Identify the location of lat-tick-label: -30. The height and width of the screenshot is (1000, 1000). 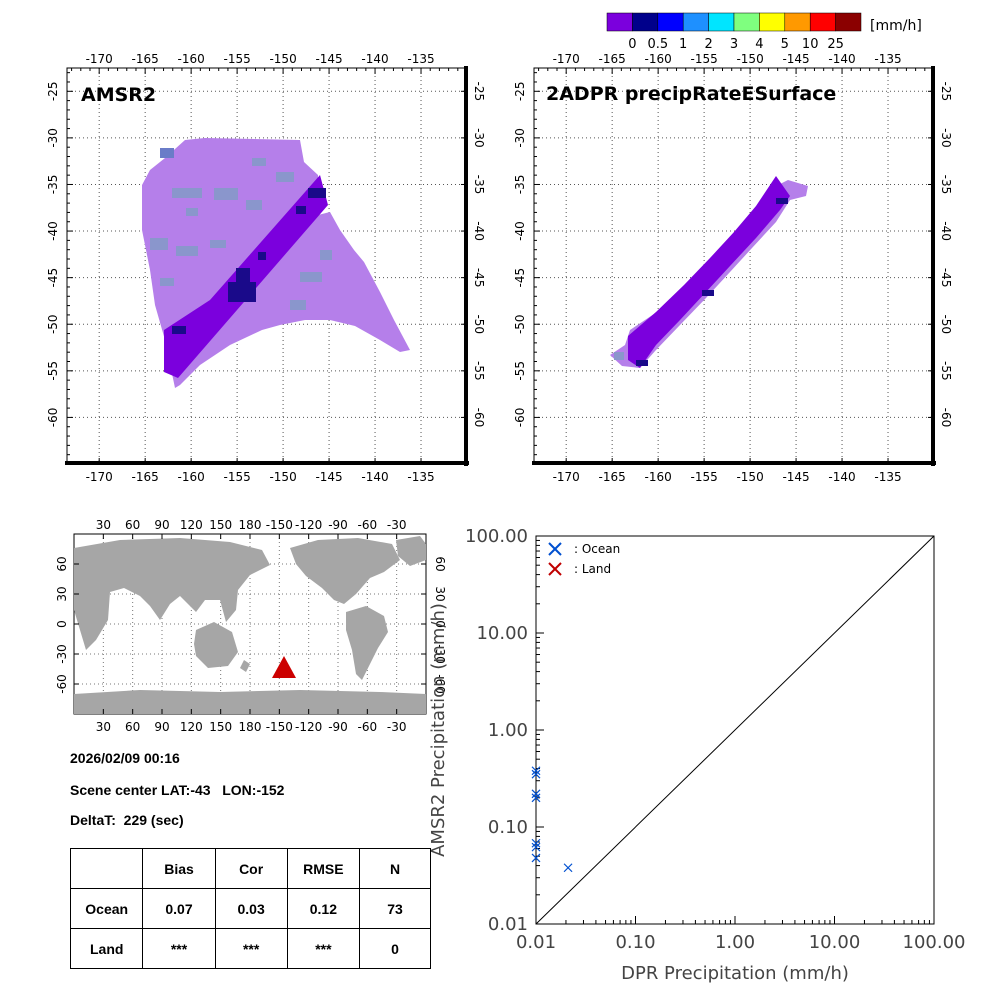
(520, 138).